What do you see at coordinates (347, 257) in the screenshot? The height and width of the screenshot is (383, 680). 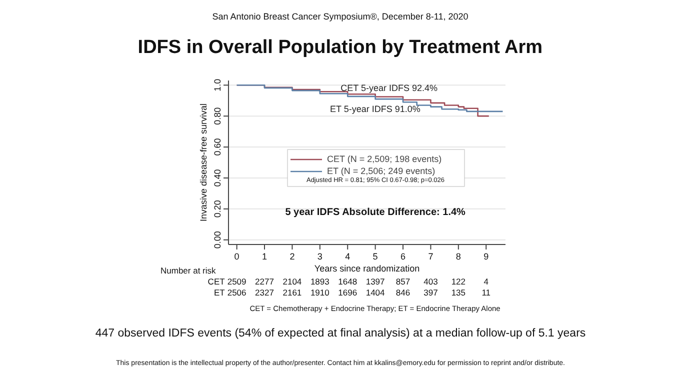 I see `x-tick-label: 4` at bounding box center [347, 257].